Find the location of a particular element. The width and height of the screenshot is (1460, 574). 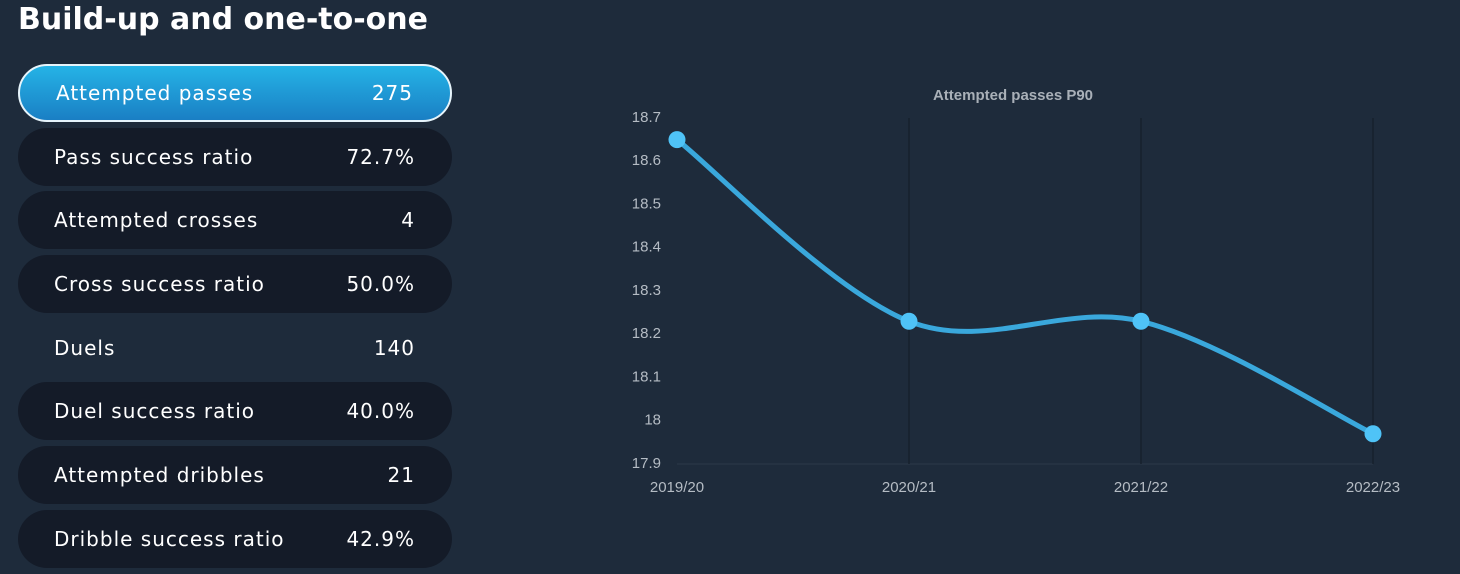

stat-item: Pass success ratio 72.7% is located at coordinates (235, 156).